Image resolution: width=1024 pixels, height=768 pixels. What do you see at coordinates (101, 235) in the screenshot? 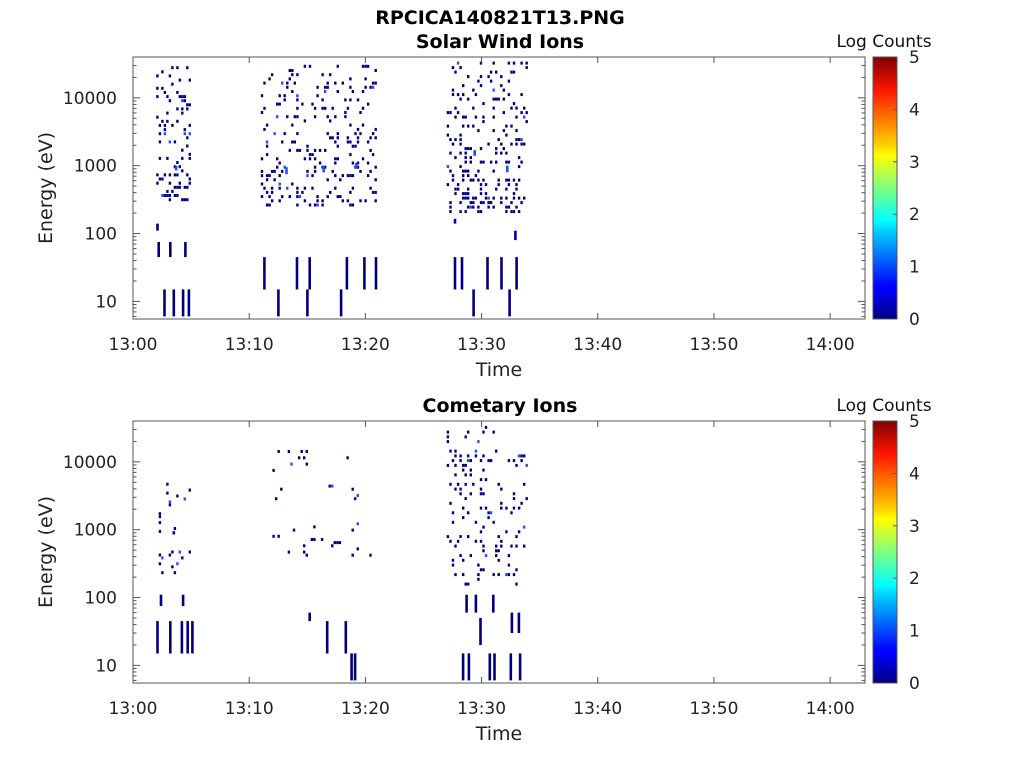
I see `y-tick-label: 100` at bounding box center [101, 235].